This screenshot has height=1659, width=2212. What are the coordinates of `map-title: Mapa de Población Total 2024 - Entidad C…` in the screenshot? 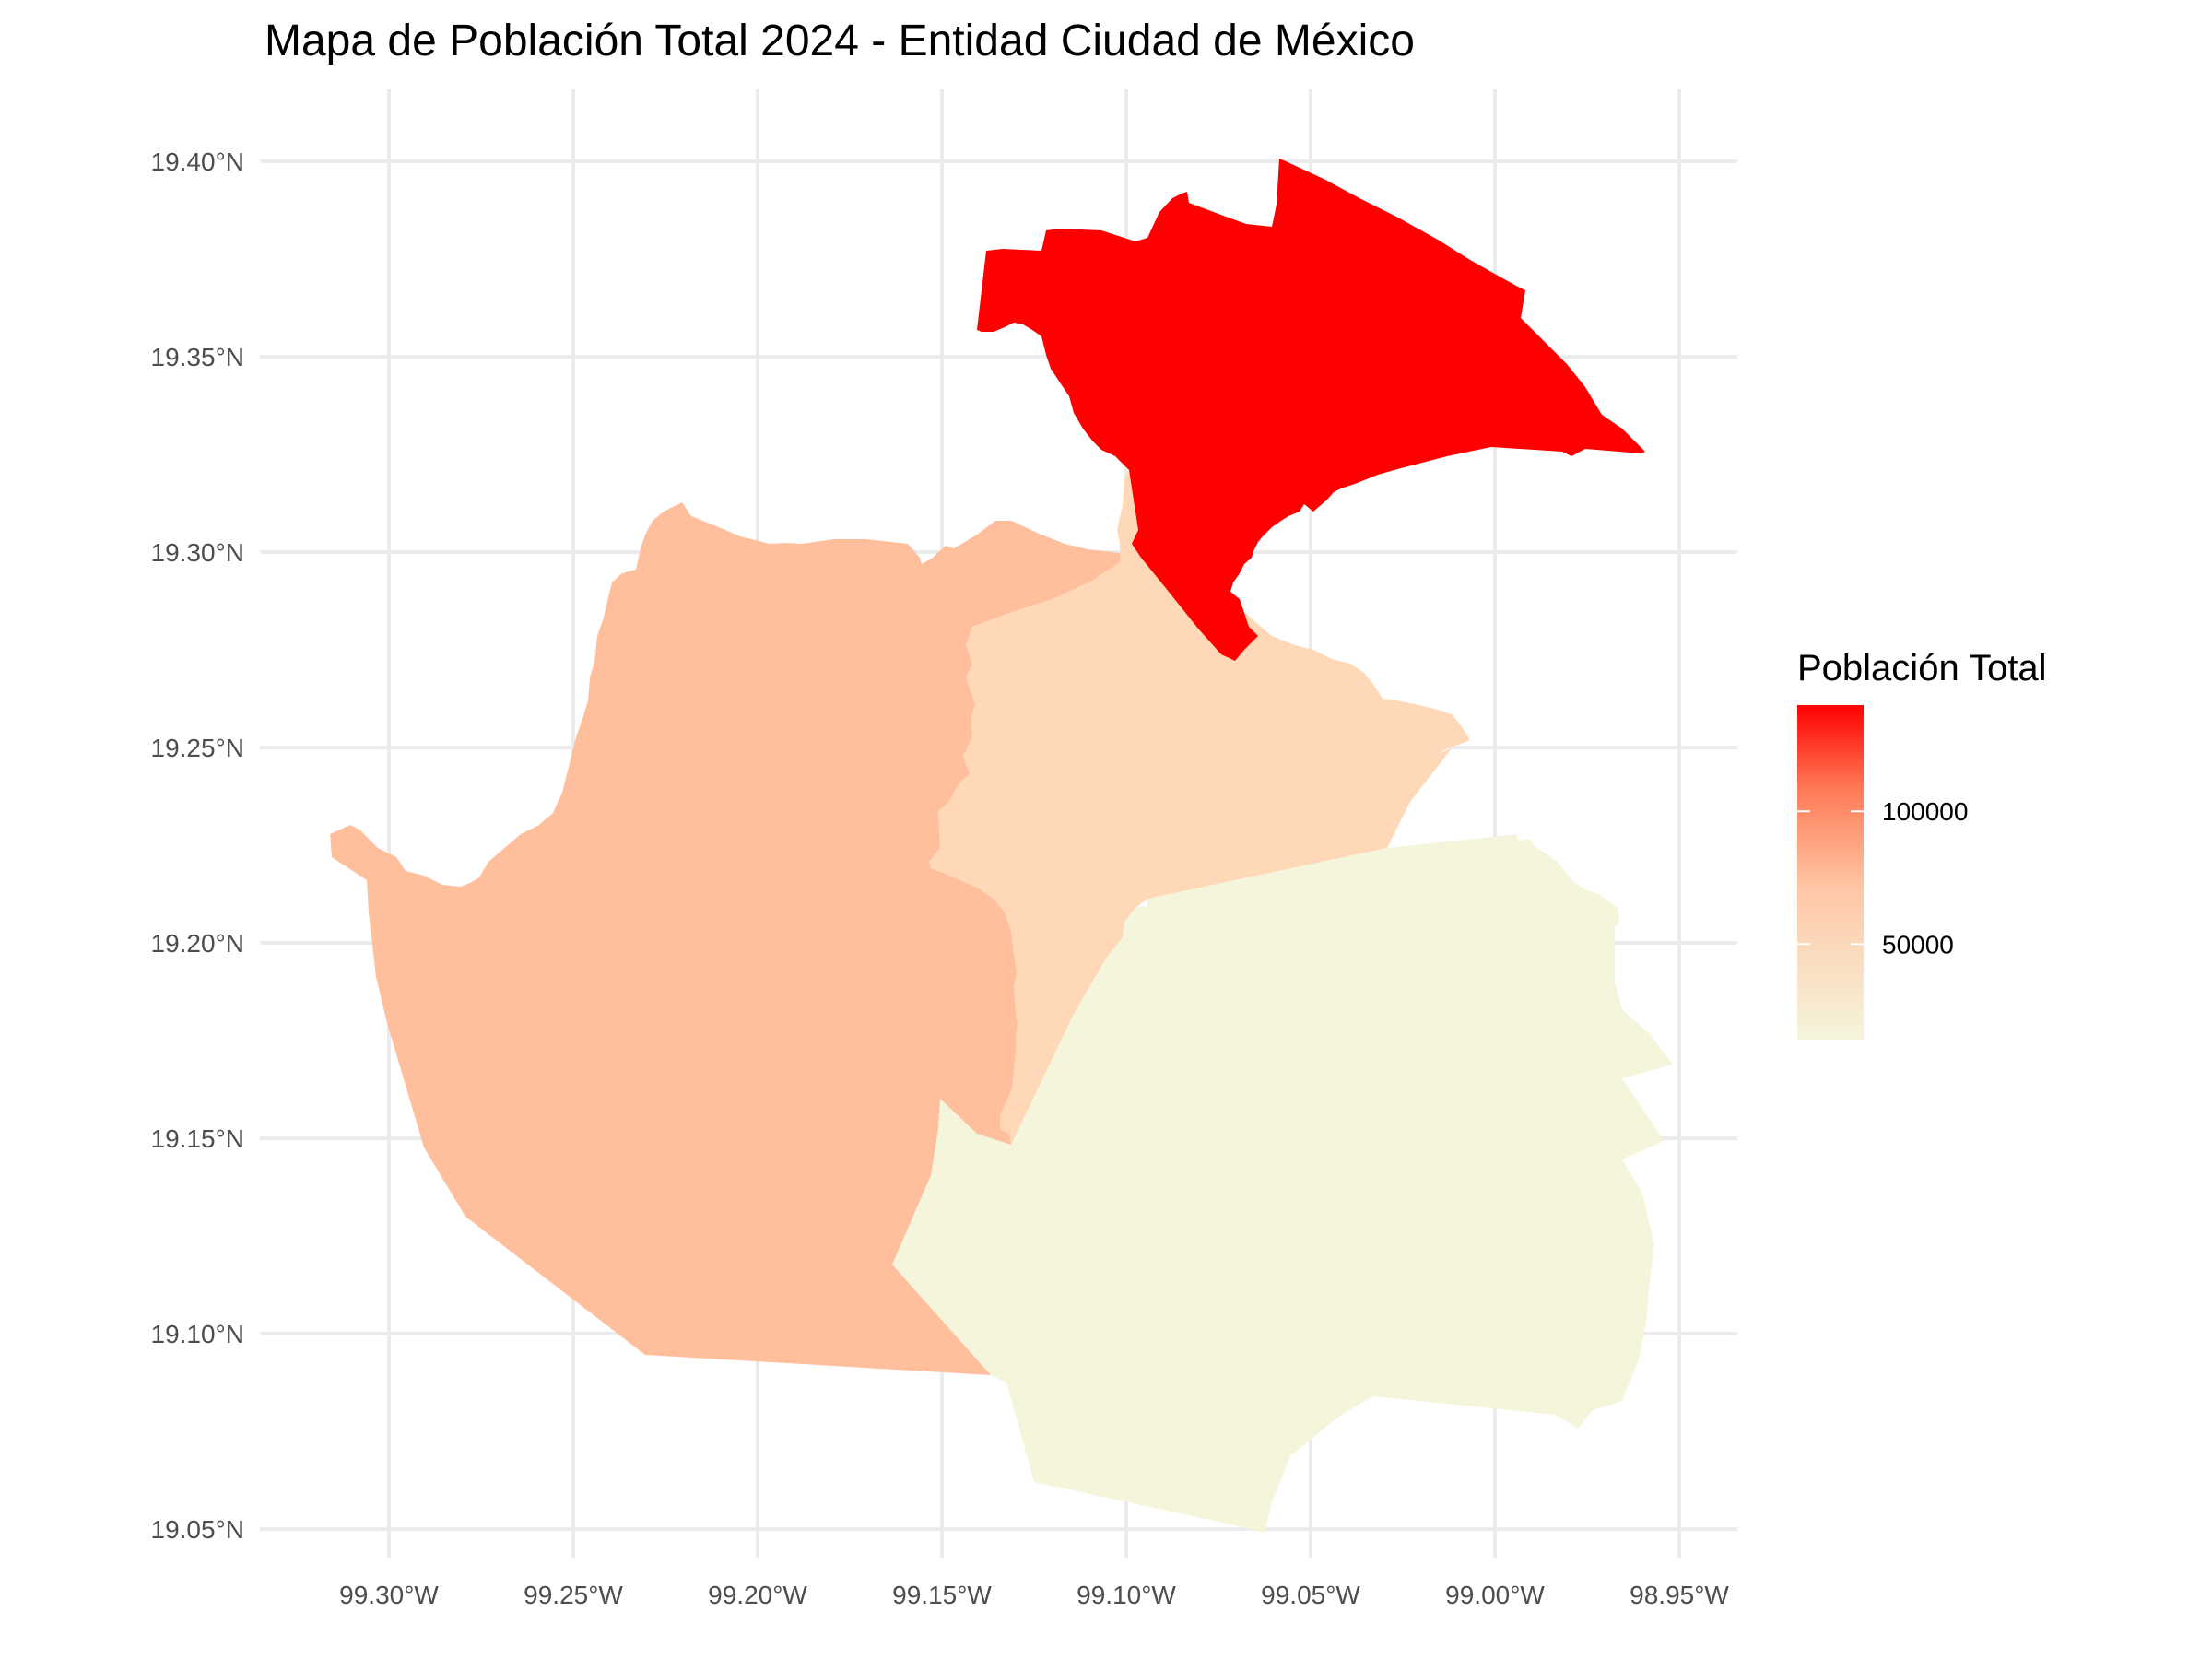 It's located at (840, 41).